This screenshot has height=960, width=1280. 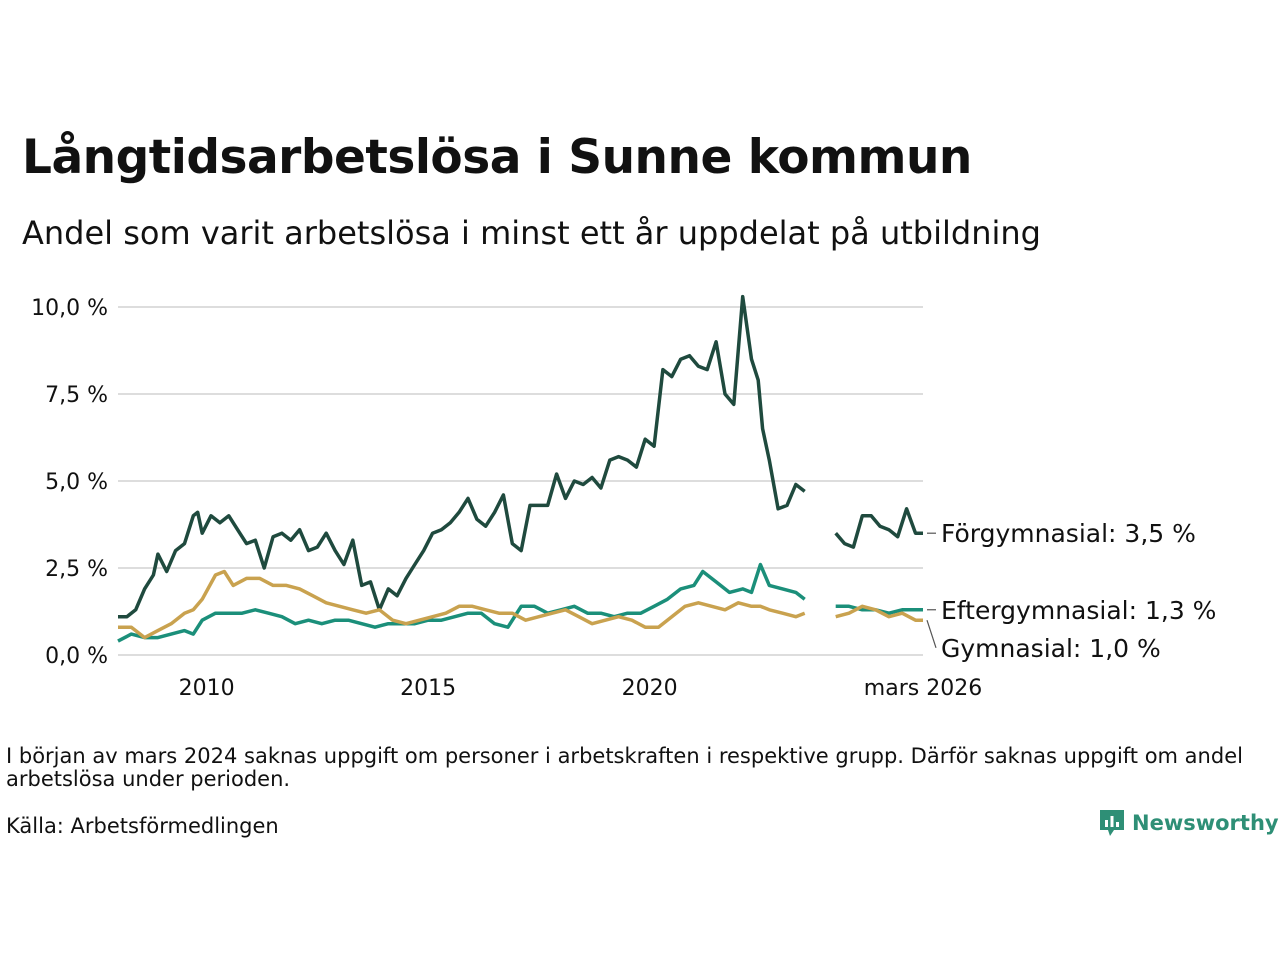 I want to click on y-tick-label: 7,5 %, so click(x=76, y=395).